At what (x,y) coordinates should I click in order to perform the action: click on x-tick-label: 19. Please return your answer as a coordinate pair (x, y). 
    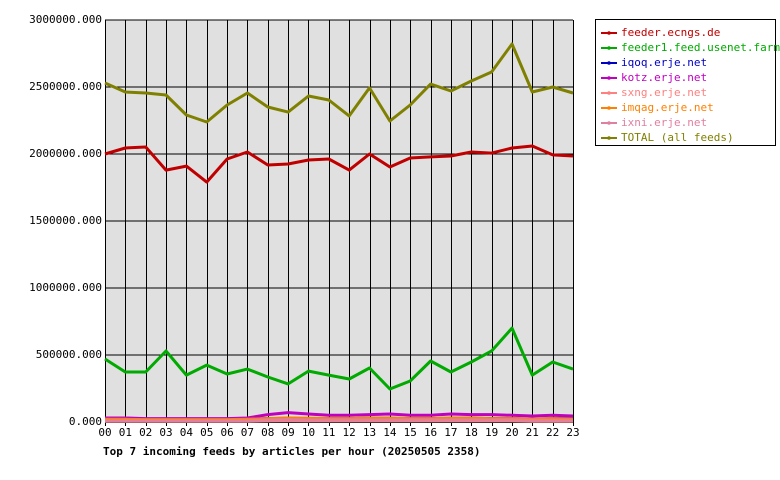
    Looking at the image, I should click on (491, 432).